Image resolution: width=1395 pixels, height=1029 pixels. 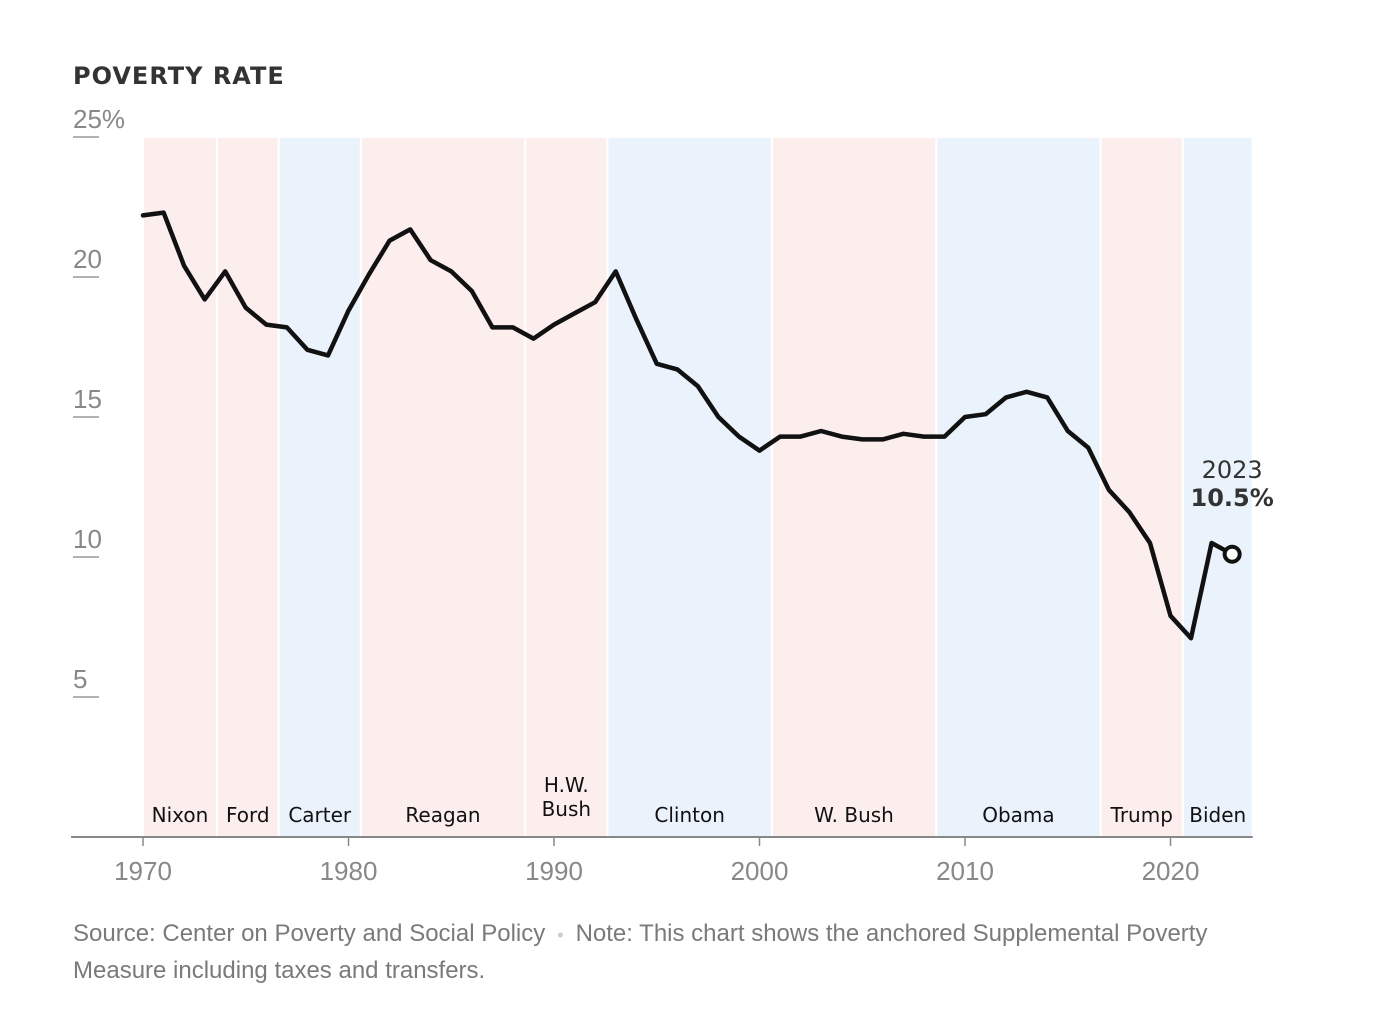 What do you see at coordinates (349, 871) in the screenshot?
I see `x-tick-label: 1980` at bounding box center [349, 871].